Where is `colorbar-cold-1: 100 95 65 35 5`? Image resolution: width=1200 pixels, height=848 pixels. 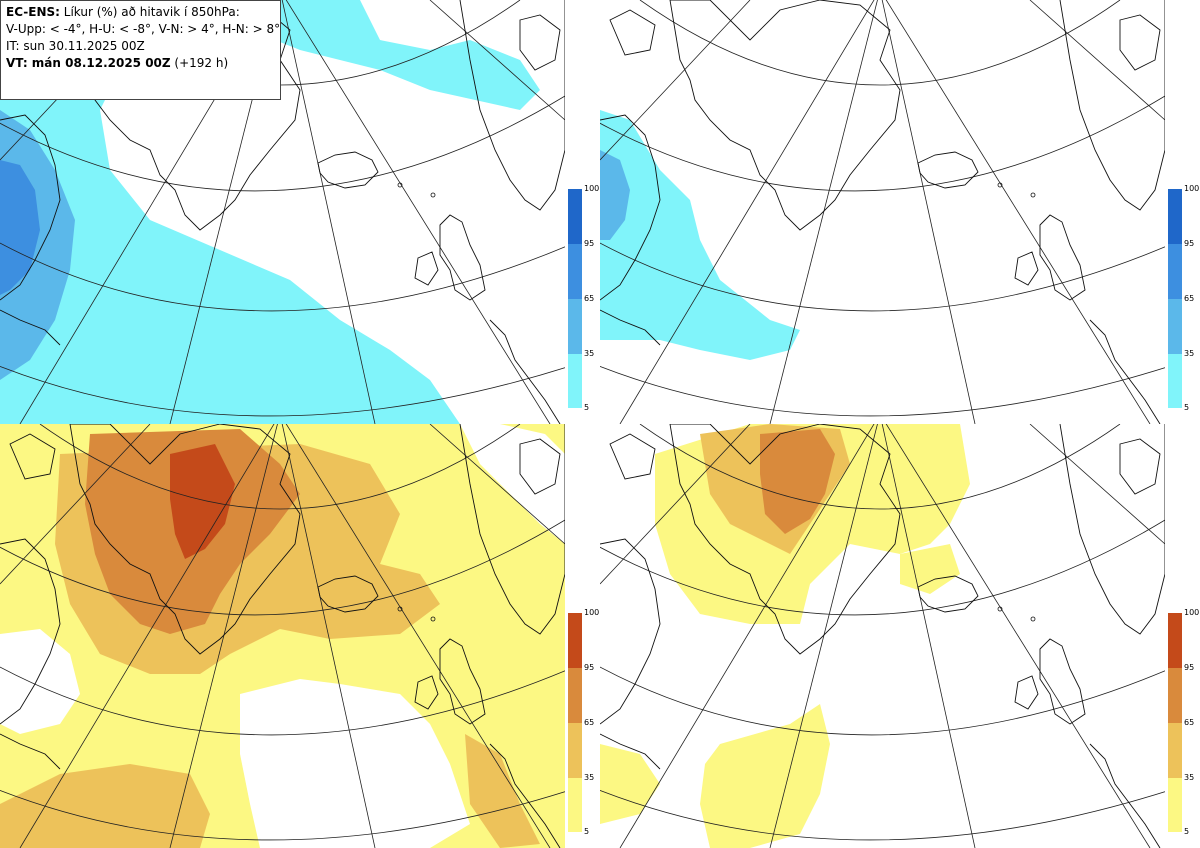 colorbar-cold-1: 100 95 65 35 5 is located at coordinates (583, 298).